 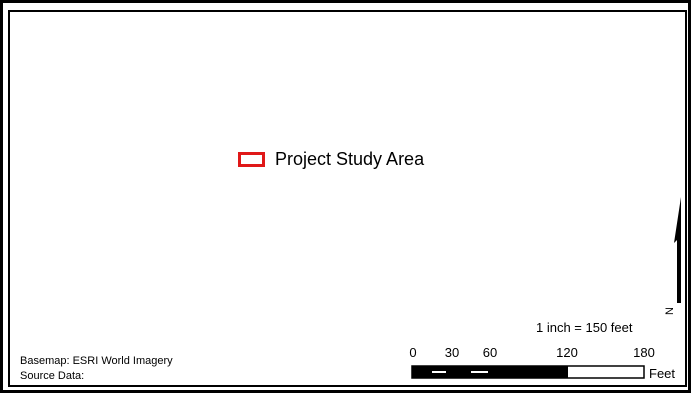 What do you see at coordinates (52, 376) in the screenshot?
I see `source-data-credit: Source Data:` at bounding box center [52, 376].